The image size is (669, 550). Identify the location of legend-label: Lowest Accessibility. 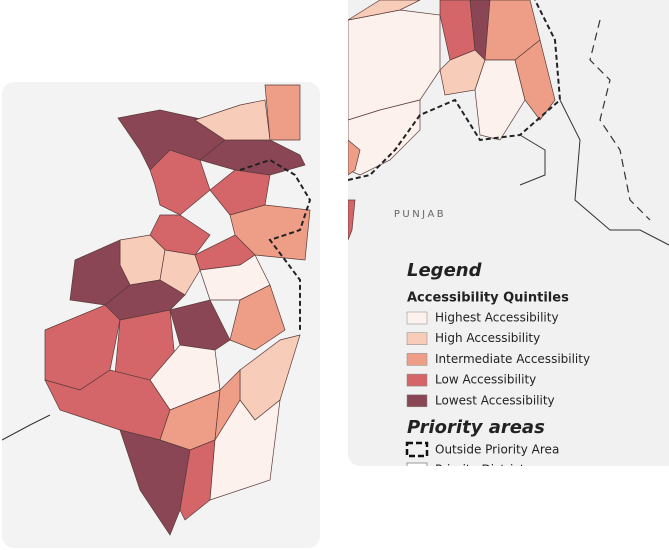
(495, 400).